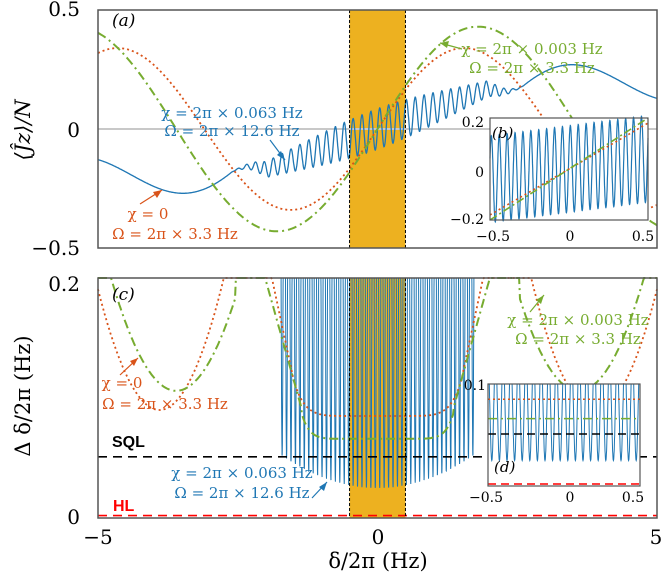 This screenshot has height=577, width=664. Describe the element at coordinates (241, 473) in the screenshot. I see `c-annot-blue-1: χ = 2π × 0.063 Hz` at that location.